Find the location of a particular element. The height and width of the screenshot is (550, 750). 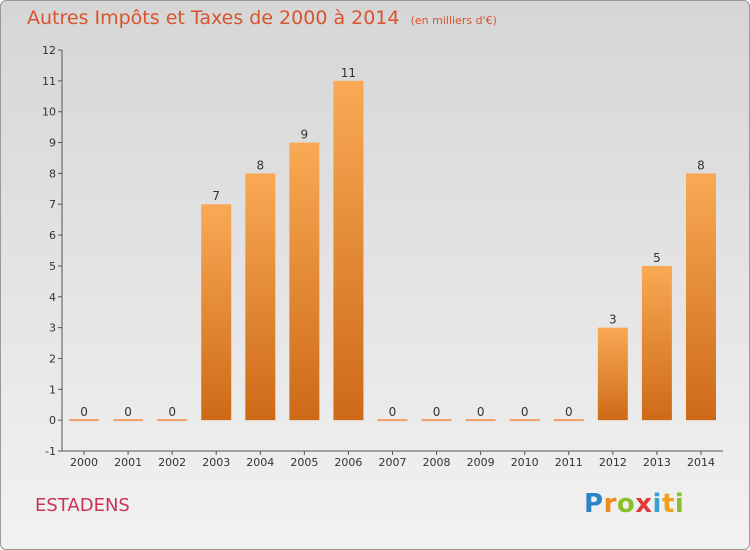

x-tick-label: 2007 is located at coordinates (393, 462).